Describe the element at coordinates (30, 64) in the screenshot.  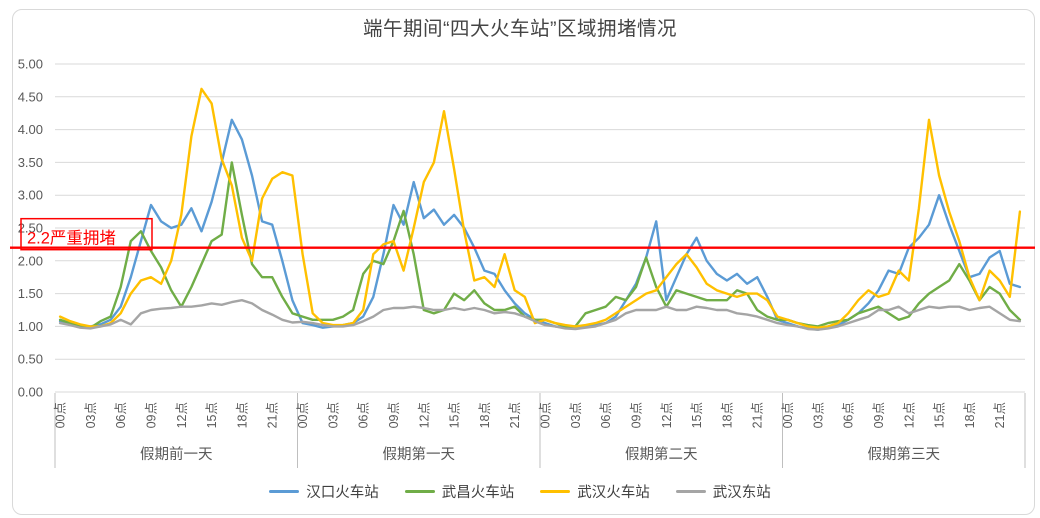
I see `y-axis-label: 5.00` at that location.